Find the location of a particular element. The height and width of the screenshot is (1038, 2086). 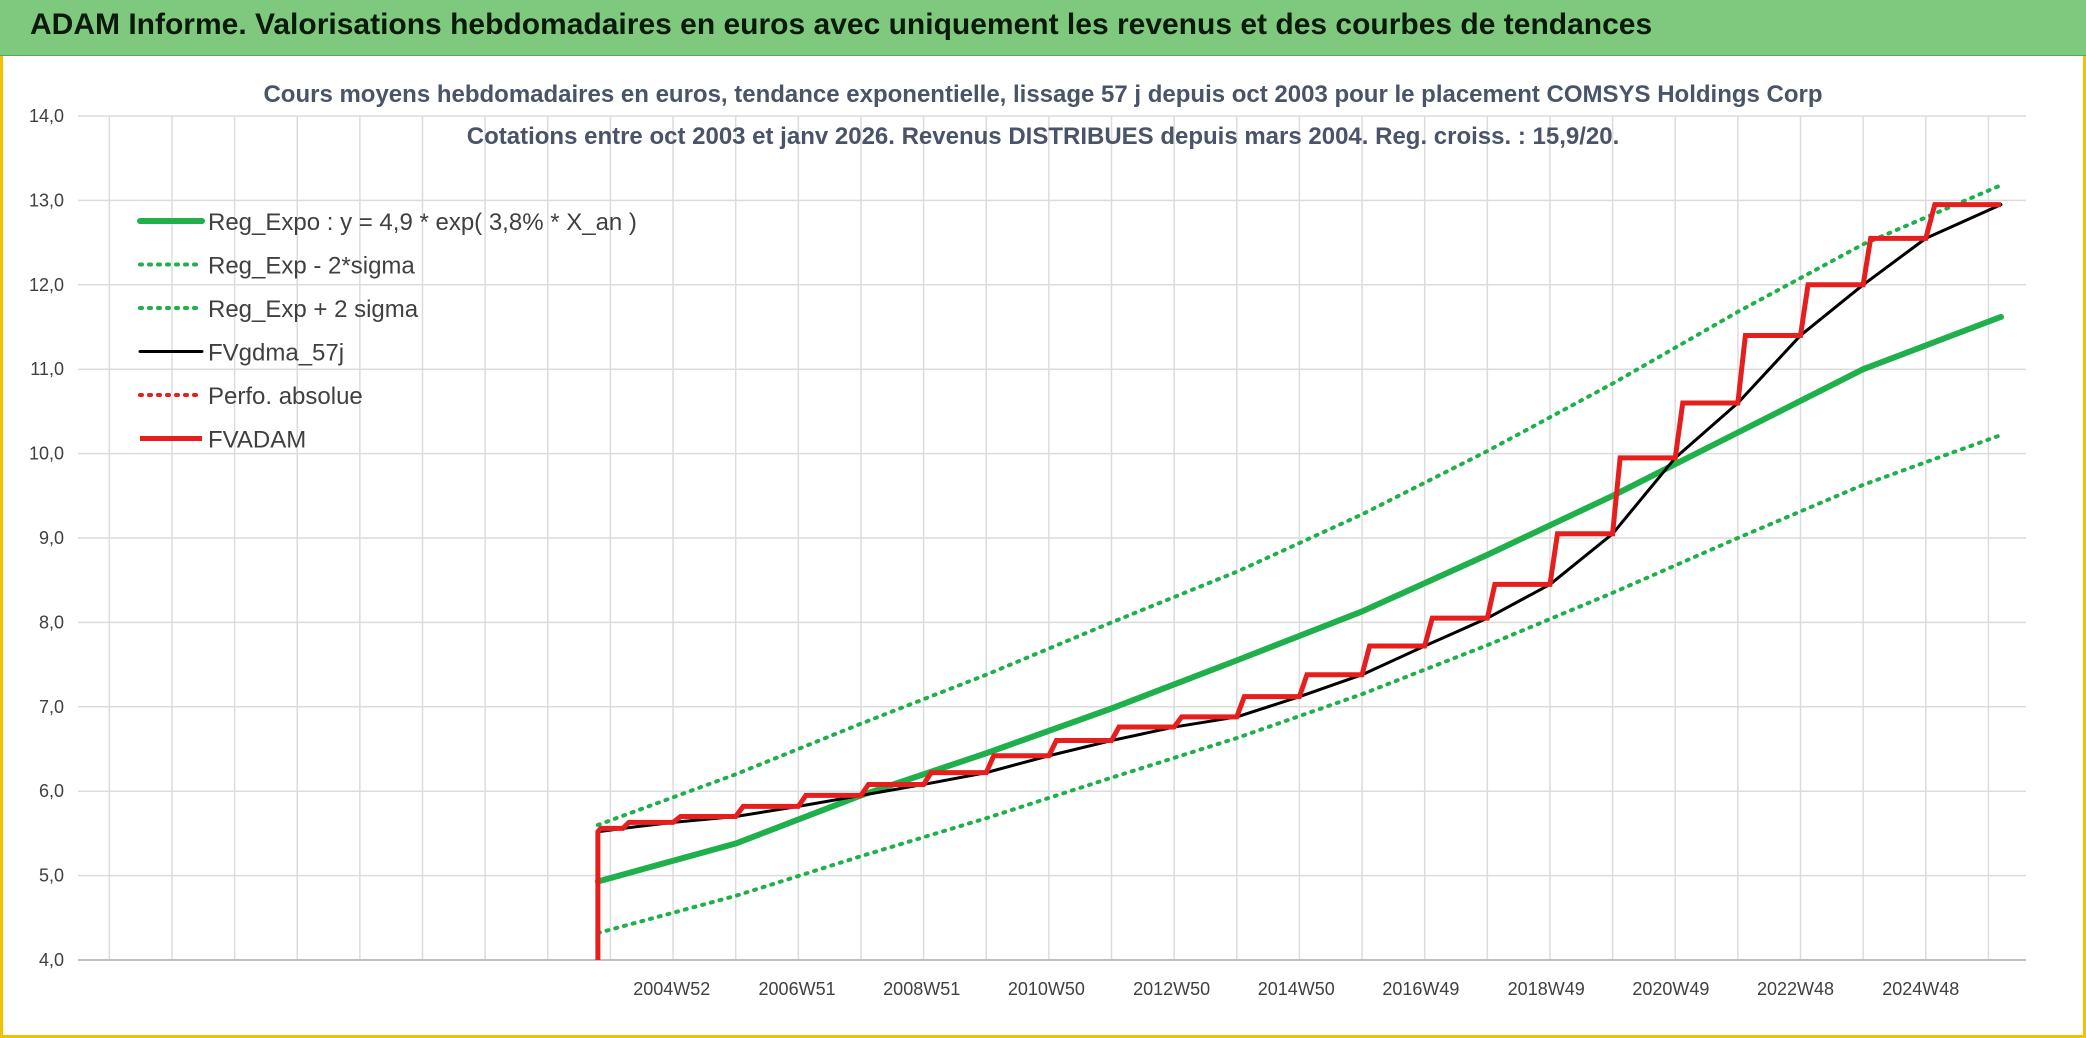

x-tick-label: 2020W49 is located at coordinates (1670, 989).